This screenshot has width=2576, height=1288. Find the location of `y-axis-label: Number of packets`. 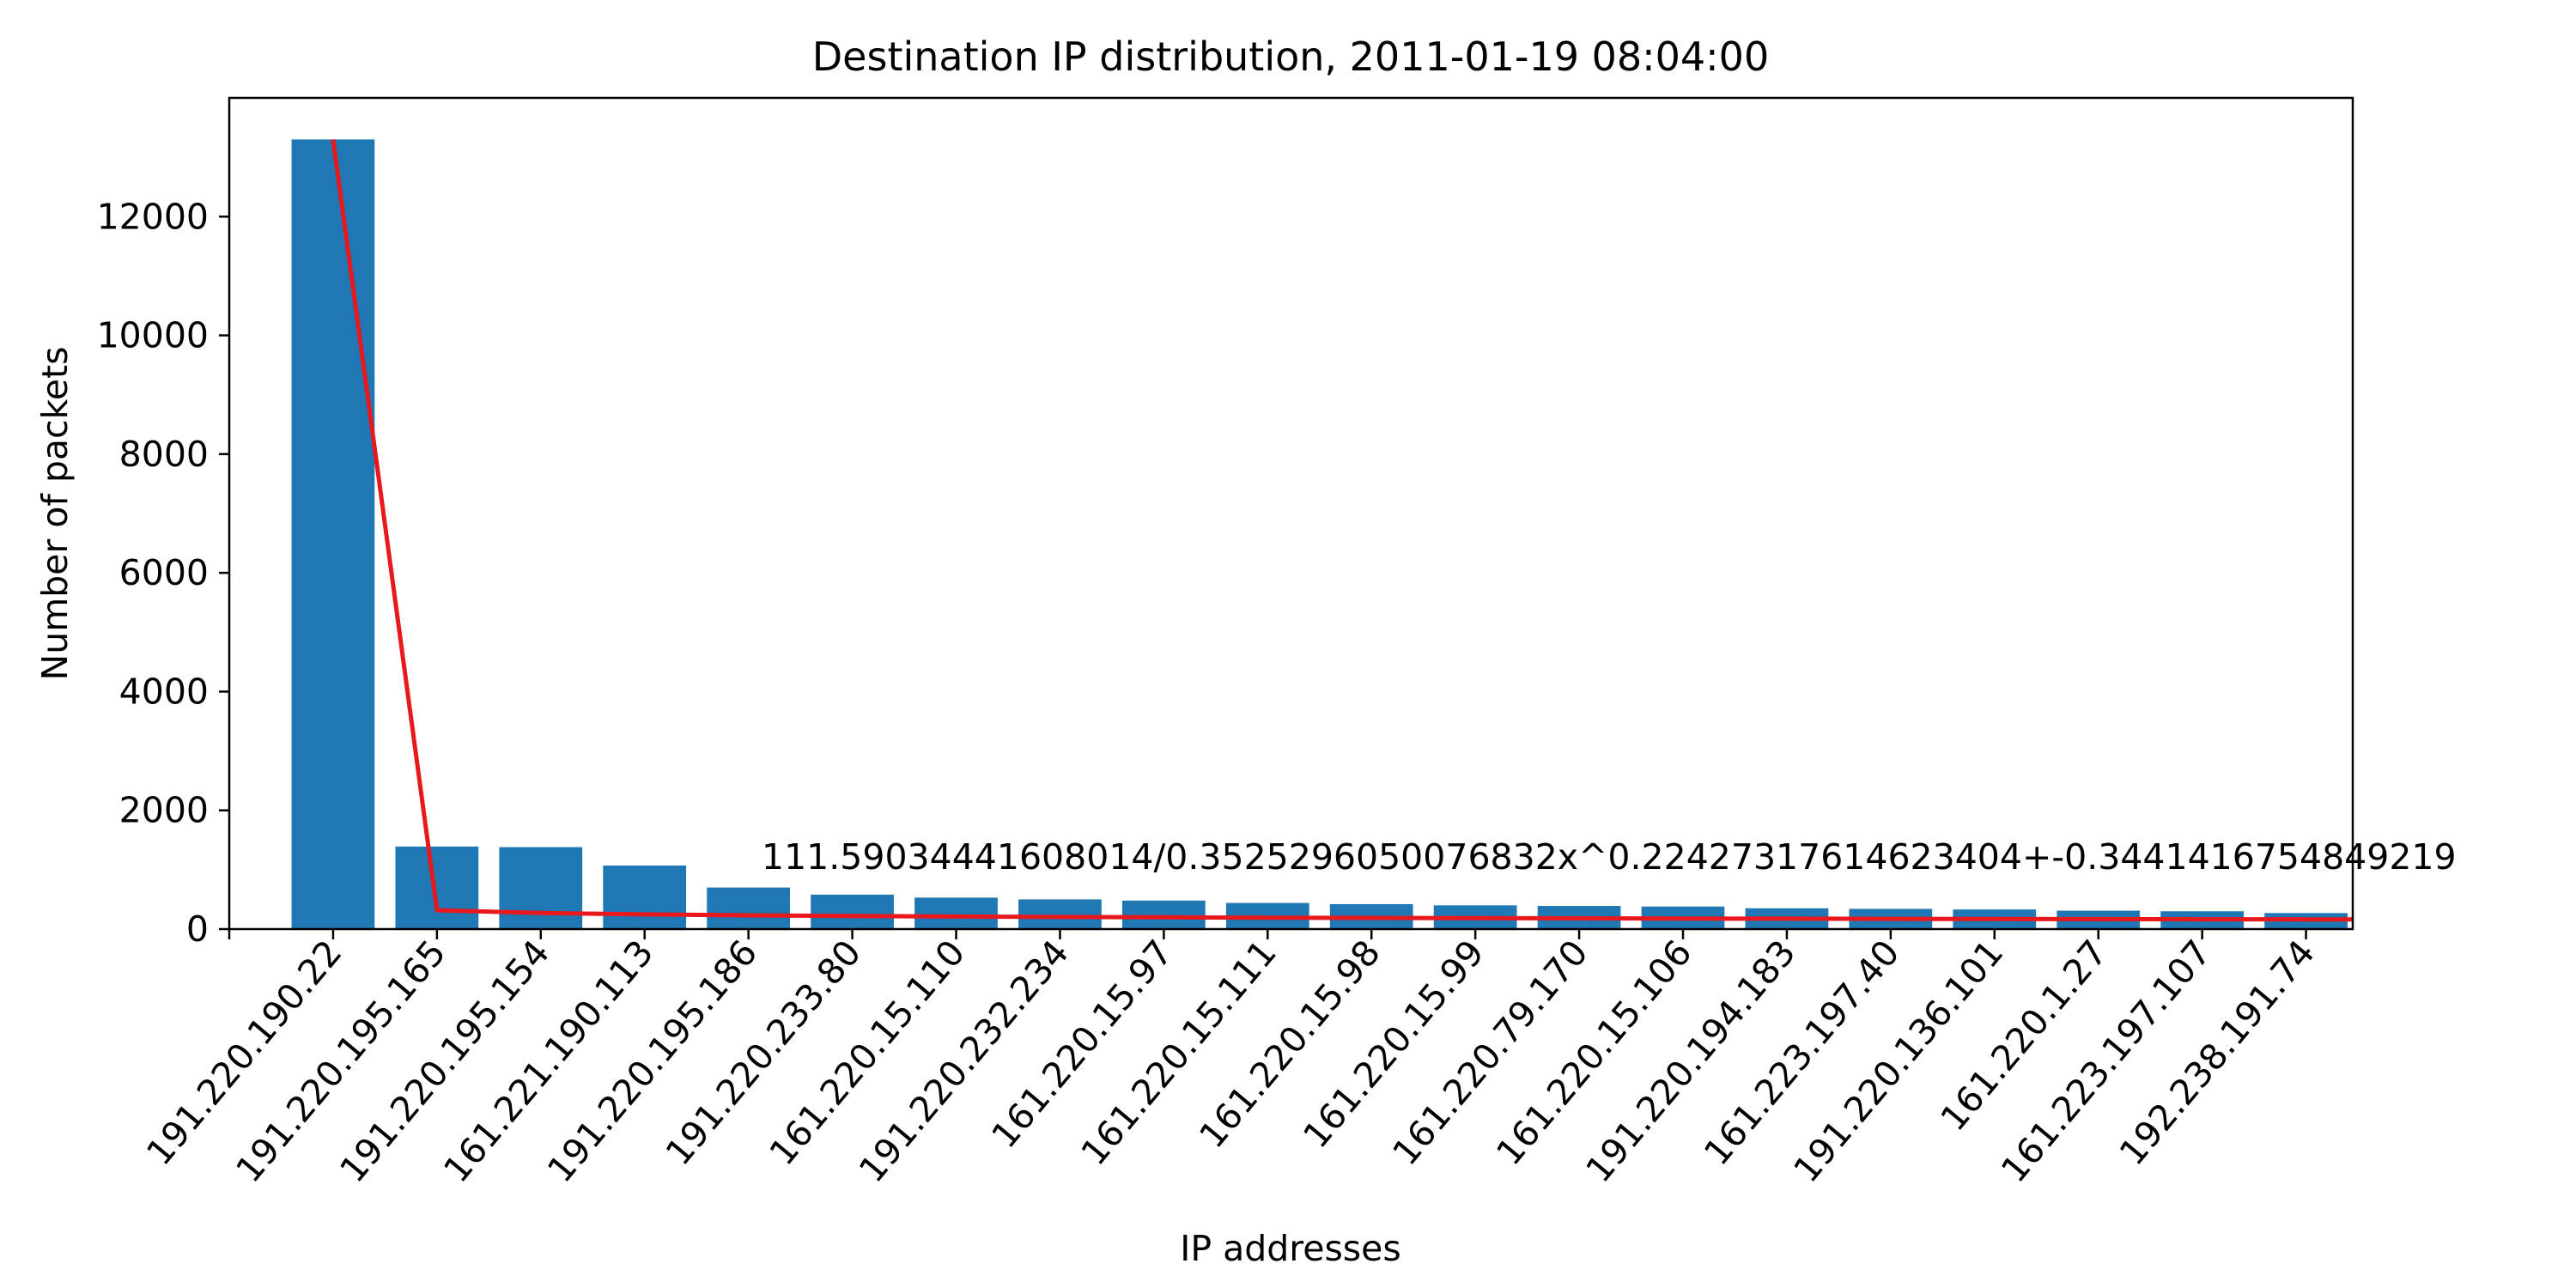

y-axis-label: Number of packets is located at coordinates (55, 514).